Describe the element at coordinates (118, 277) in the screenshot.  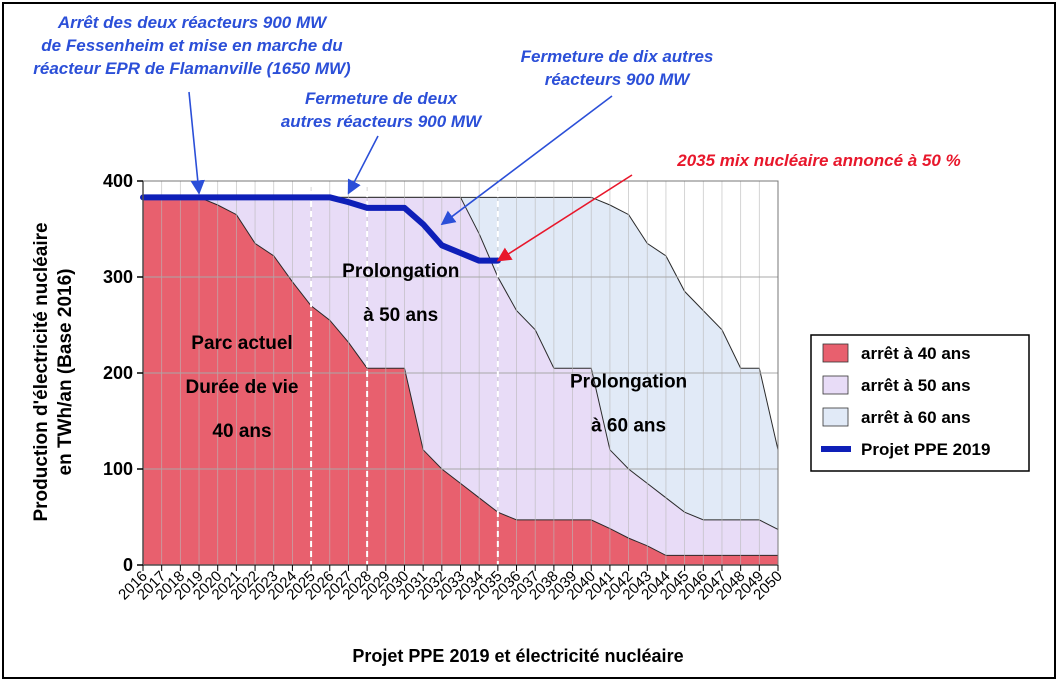
I see `y-tick-label: 300` at that location.